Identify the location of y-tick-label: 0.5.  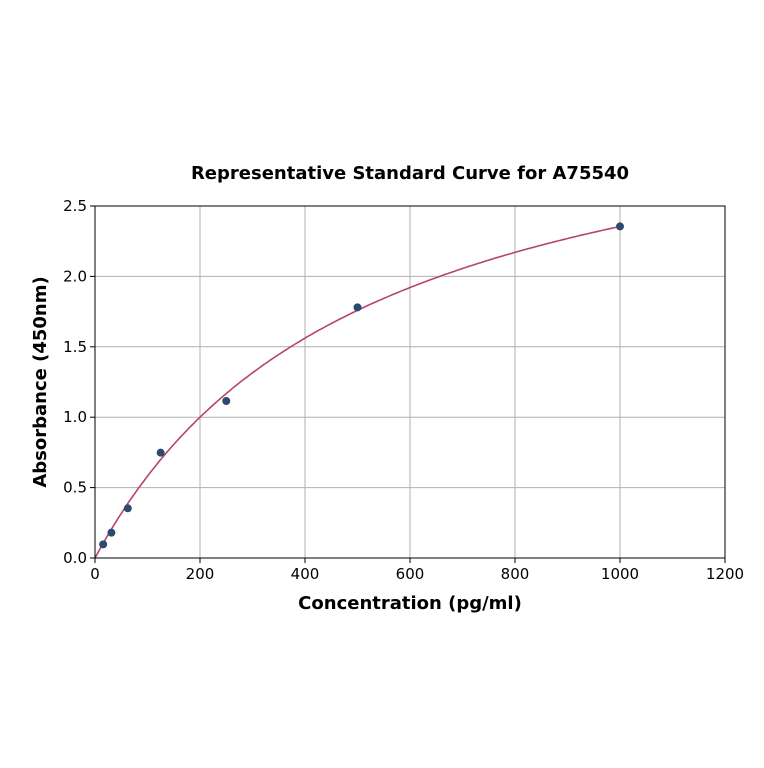
(75, 488).